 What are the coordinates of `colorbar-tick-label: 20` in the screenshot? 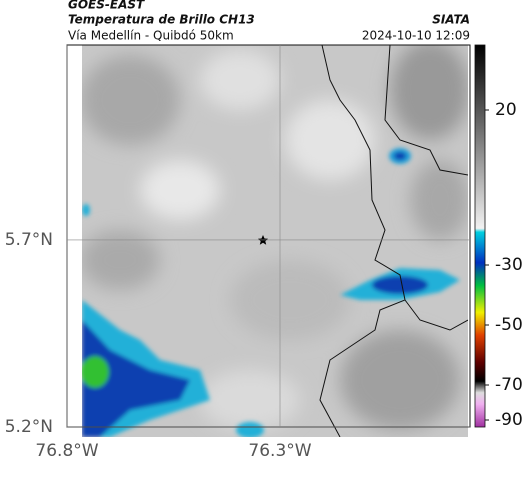 It's located at (506, 110).